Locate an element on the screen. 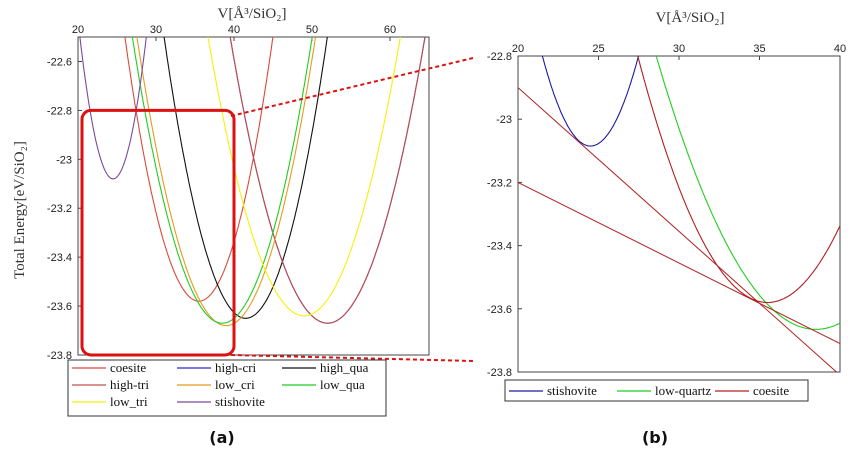  panel-b-x-title: V[Å³/SiO₂] is located at coordinates (690, 18).